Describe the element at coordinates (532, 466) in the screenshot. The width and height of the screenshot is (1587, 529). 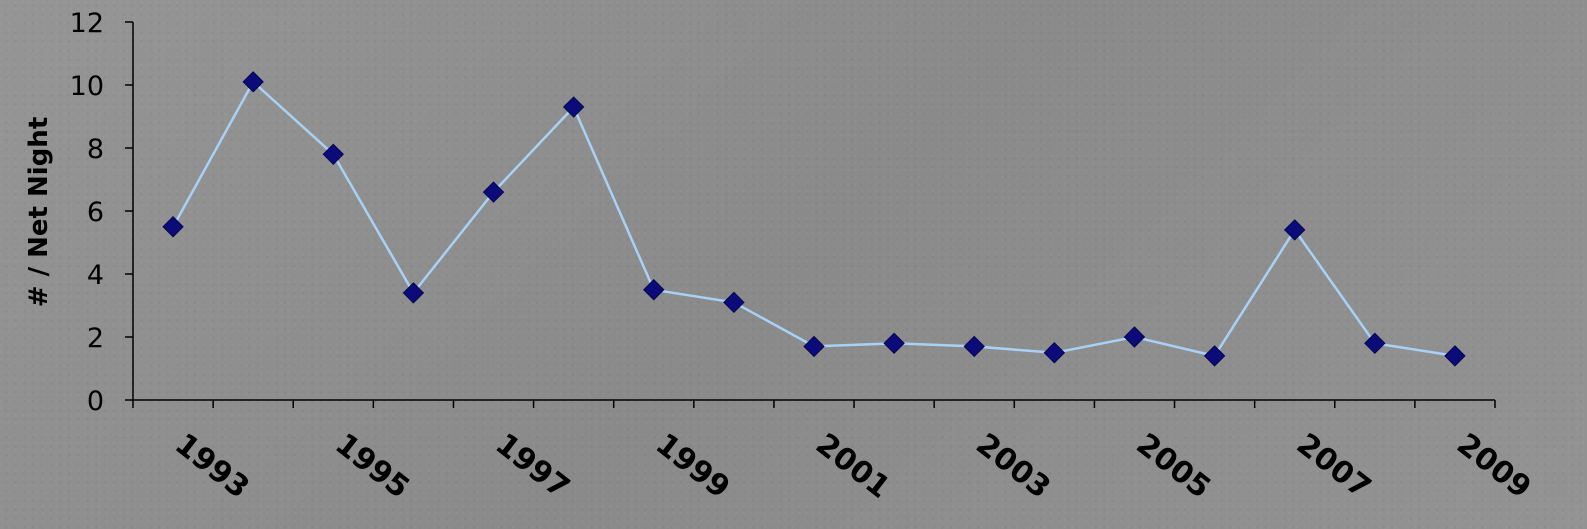
I see `x-tick-label: 1997` at that location.